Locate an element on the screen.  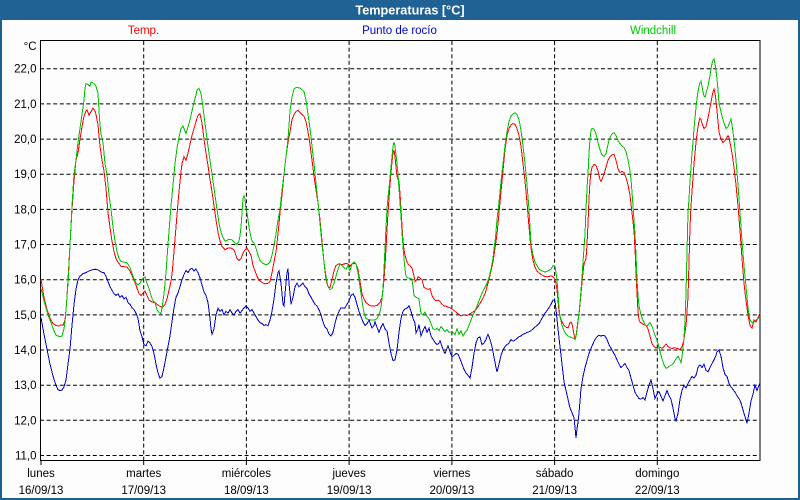
svg-text: Temperaturas [°C] is located at coordinates (409, 11).